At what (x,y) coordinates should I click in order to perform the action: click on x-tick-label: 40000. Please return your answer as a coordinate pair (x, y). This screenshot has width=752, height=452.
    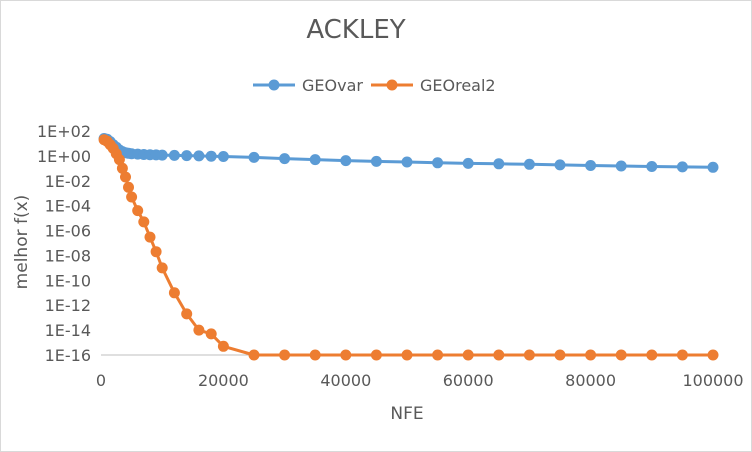
    Looking at the image, I should click on (345, 380).